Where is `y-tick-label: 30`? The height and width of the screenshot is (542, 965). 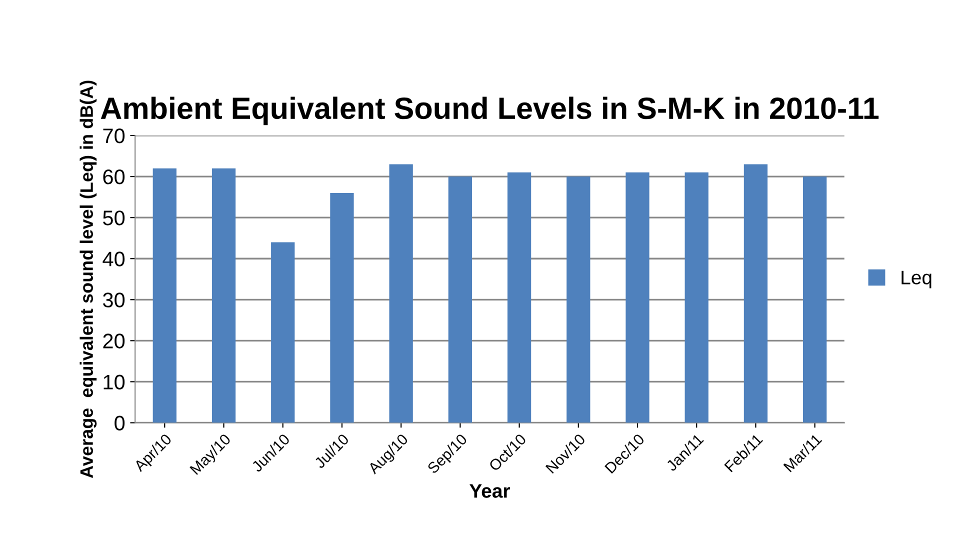
y-tick-label: 30 is located at coordinates (114, 300).